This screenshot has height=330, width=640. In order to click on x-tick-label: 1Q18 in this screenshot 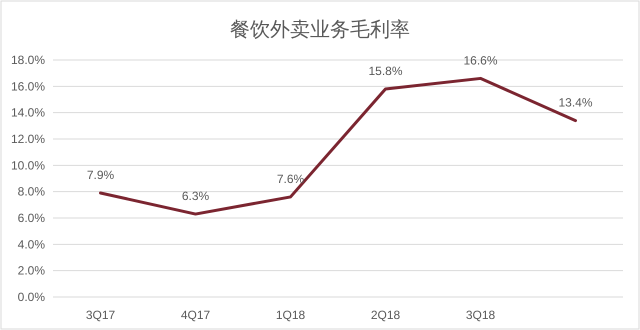, I will do `click(291, 315)`.